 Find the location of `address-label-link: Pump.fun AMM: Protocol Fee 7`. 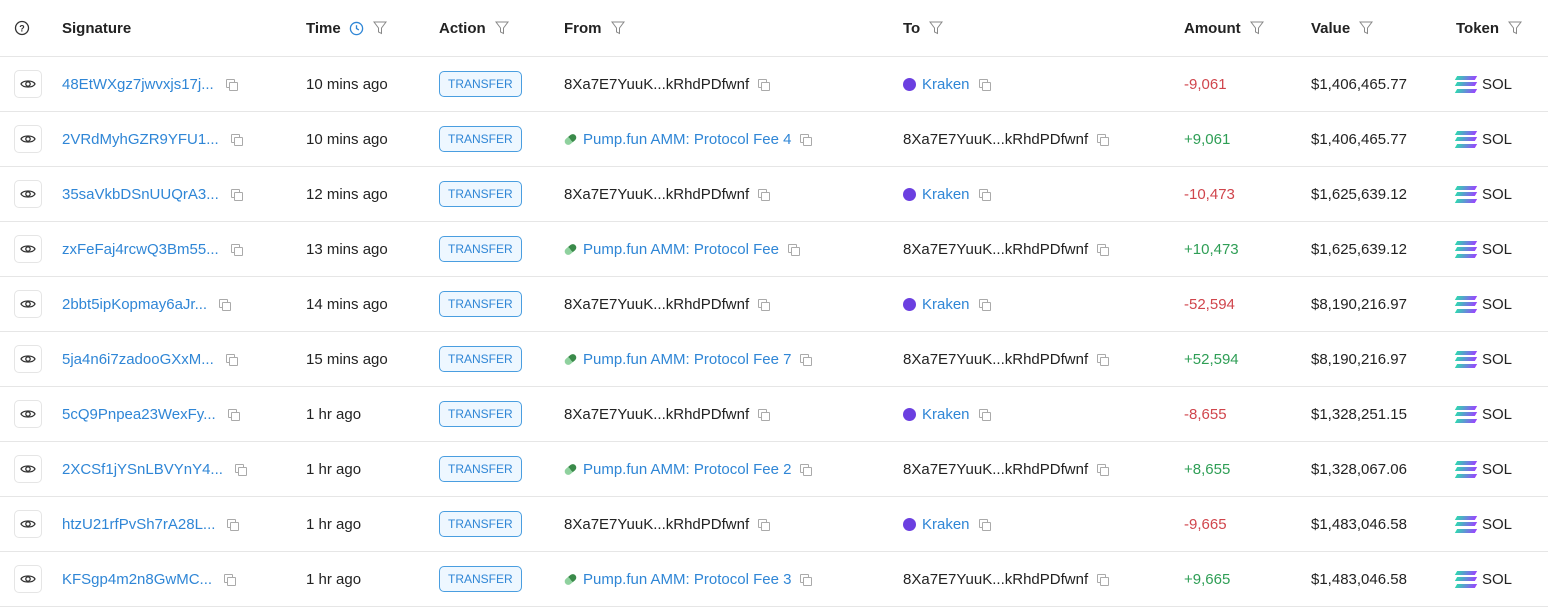

address-label-link: Pump.fun AMM: Protocol Fee 7 is located at coordinates (687, 359).